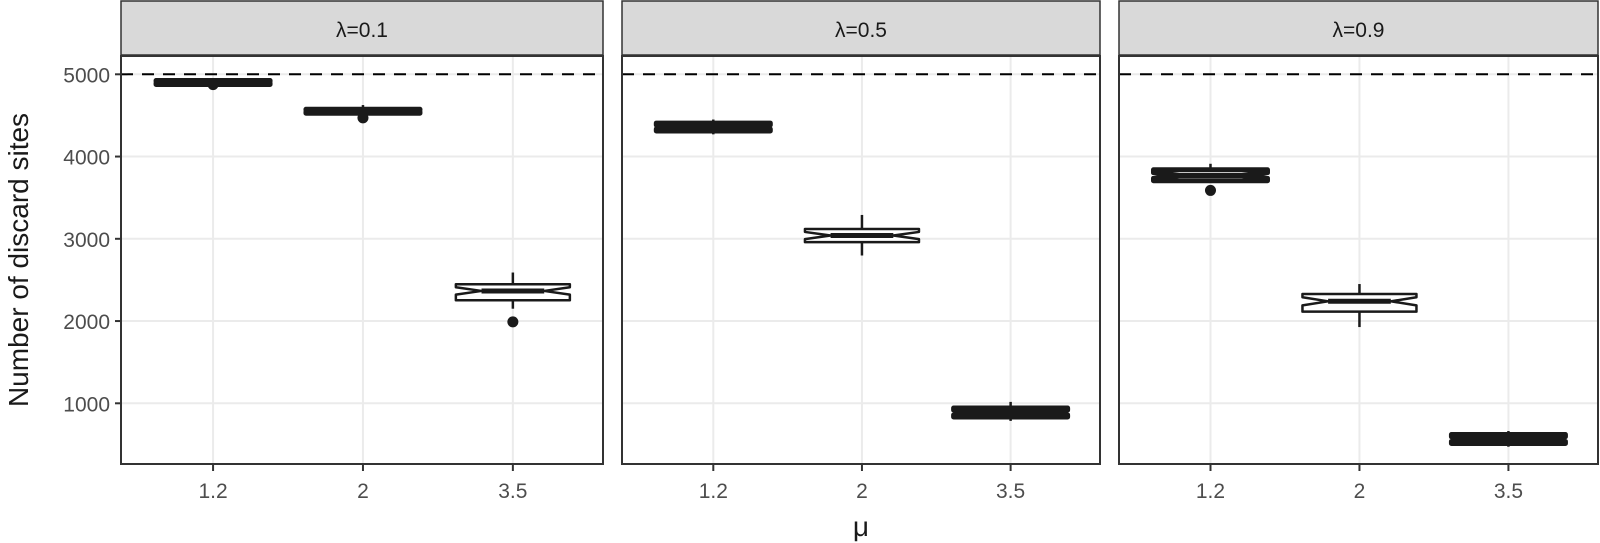 The image size is (1600, 543). What do you see at coordinates (861, 526) in the screenshot?
I see `x-axis-title: μ` at bounding box center [861, 526].